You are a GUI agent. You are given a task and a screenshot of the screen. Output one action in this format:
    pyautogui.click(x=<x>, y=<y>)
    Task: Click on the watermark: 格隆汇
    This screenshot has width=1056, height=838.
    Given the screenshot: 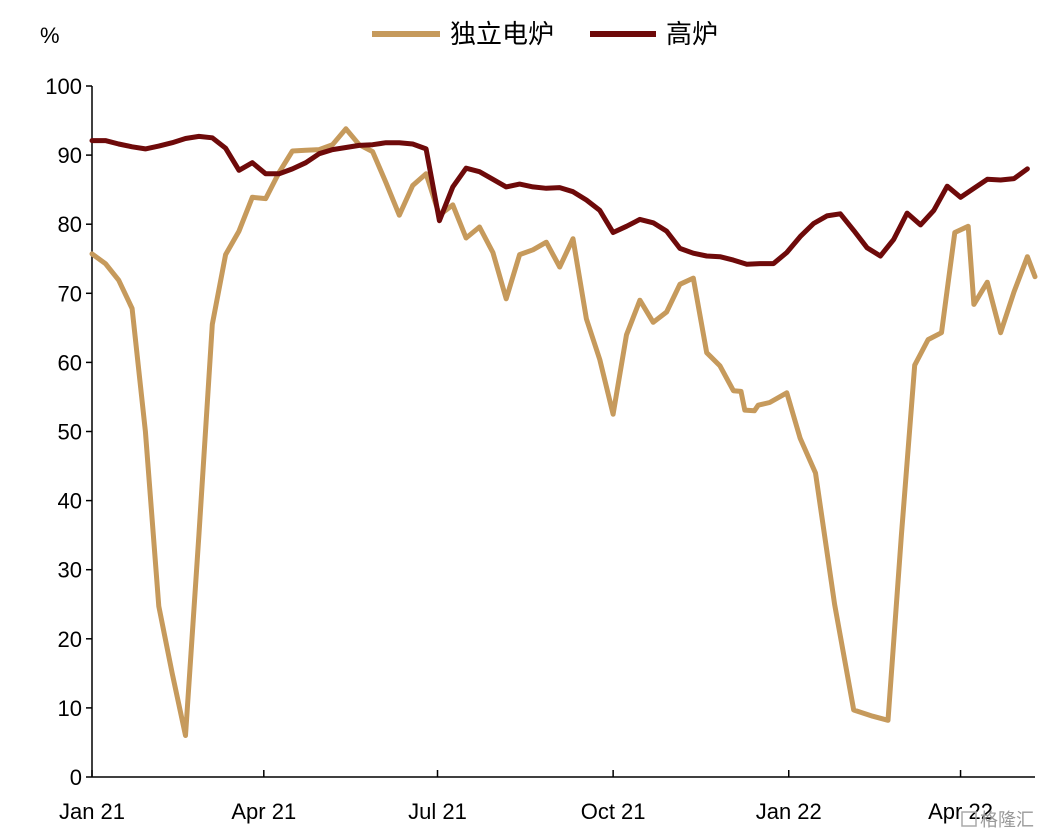 What is the action you would take?
    pyautogui.click(x=997, y=820)
    